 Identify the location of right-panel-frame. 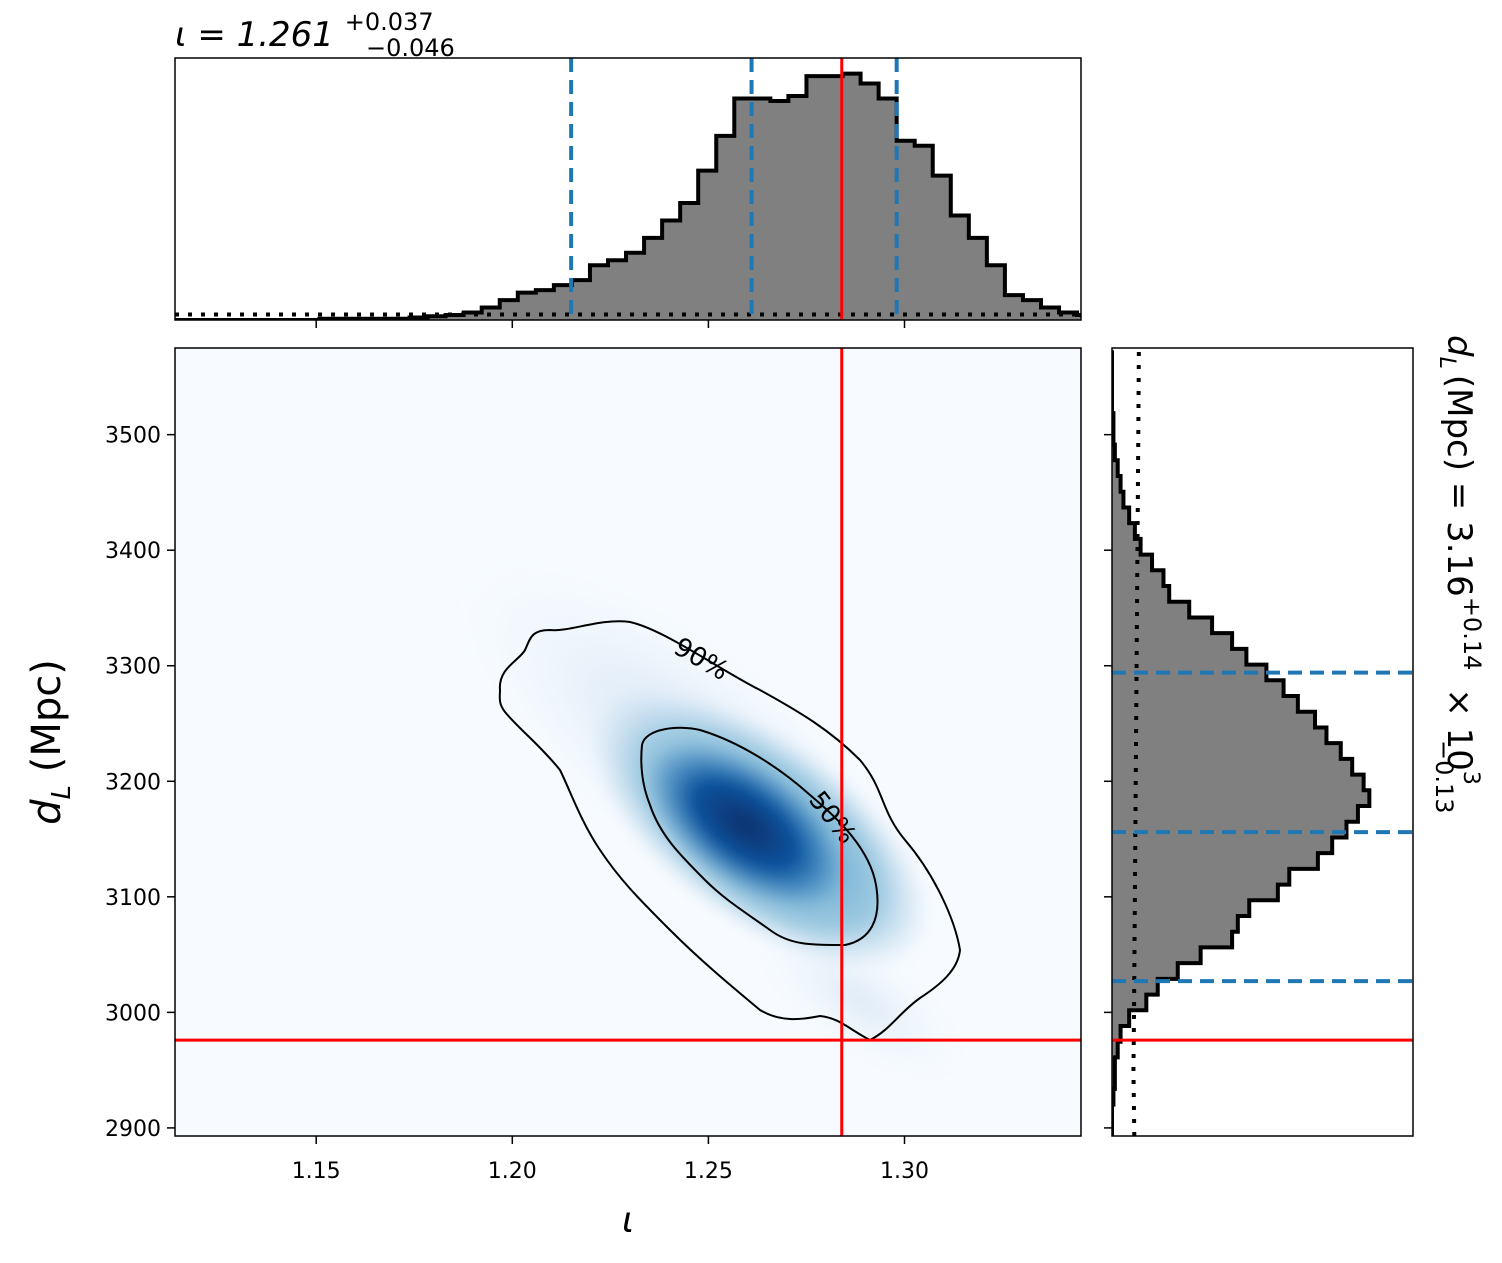
(1262, 742).